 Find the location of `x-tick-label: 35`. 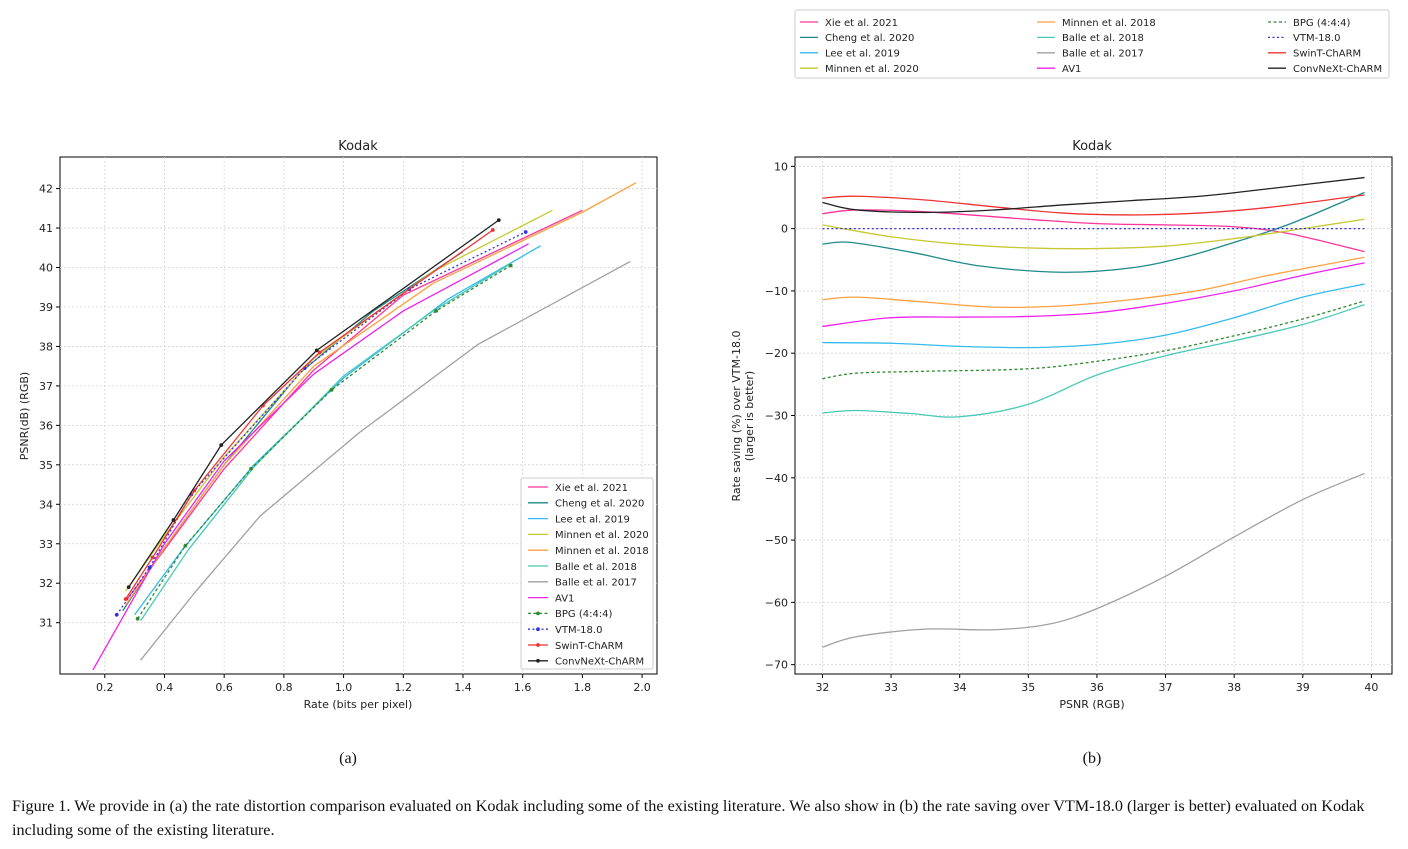

x-tick-label: 35 is located at coordinates (1028, 687).